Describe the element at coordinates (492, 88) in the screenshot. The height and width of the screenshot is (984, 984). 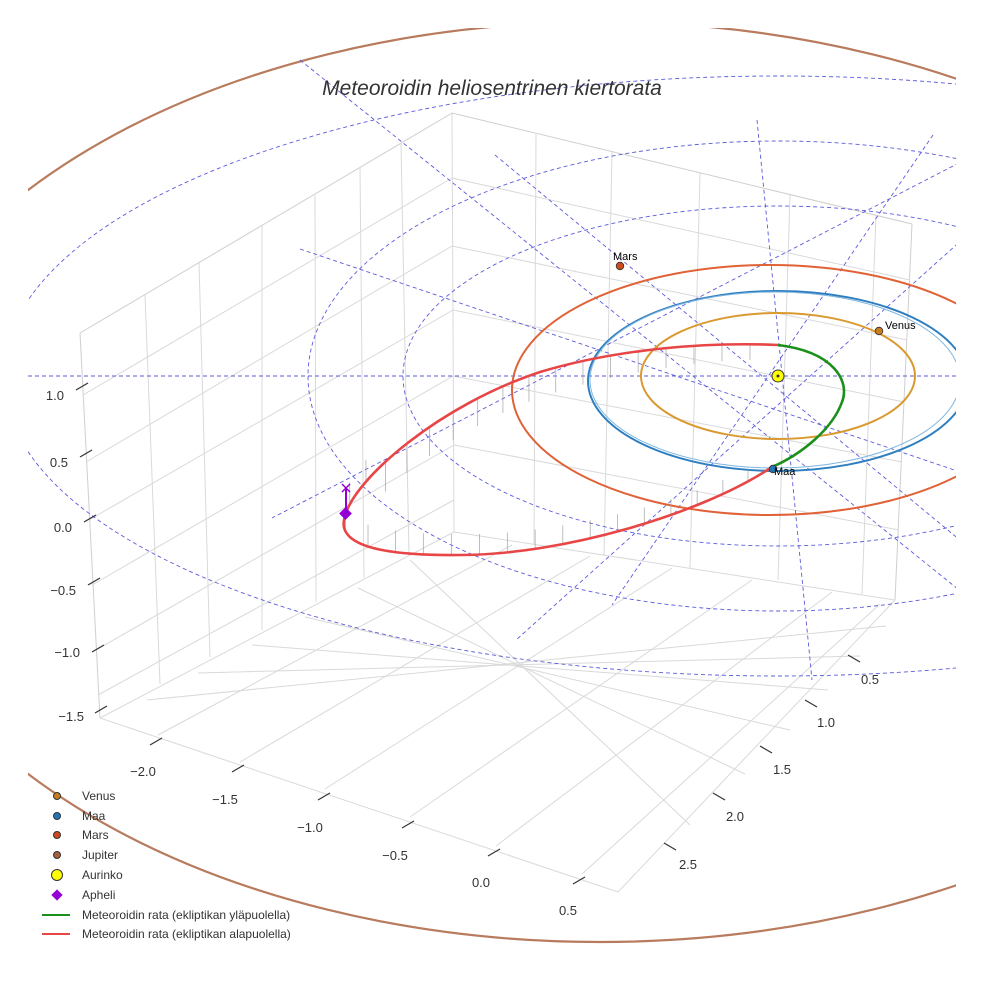
I see `chart-title: Meteoroidin heliosentrinen kiertorata` at that location.